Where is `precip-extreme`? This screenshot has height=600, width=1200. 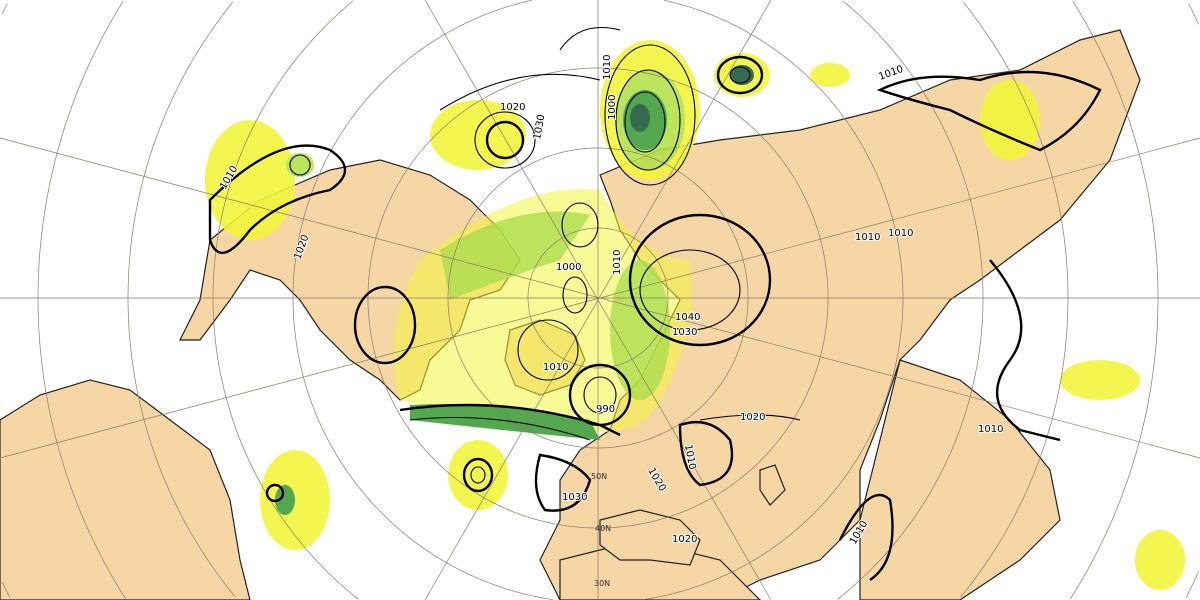 precip-extreme is located at coordinates (640, 118).